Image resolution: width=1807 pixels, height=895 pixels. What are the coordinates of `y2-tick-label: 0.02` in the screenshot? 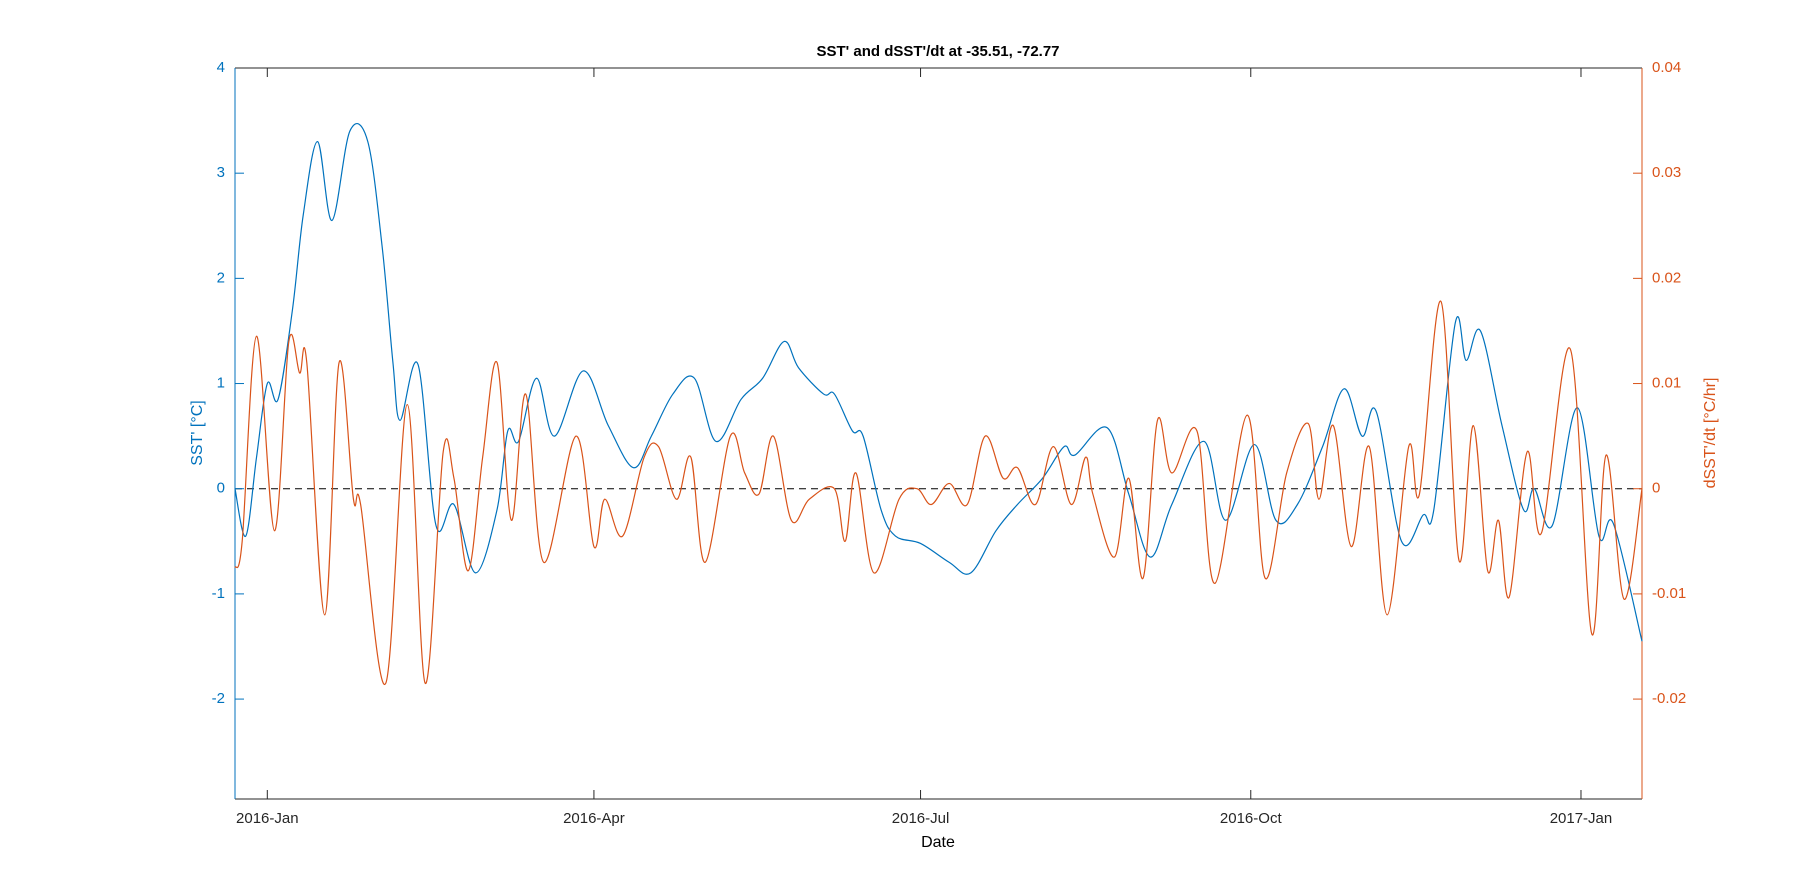 It's located at (1666, 277).